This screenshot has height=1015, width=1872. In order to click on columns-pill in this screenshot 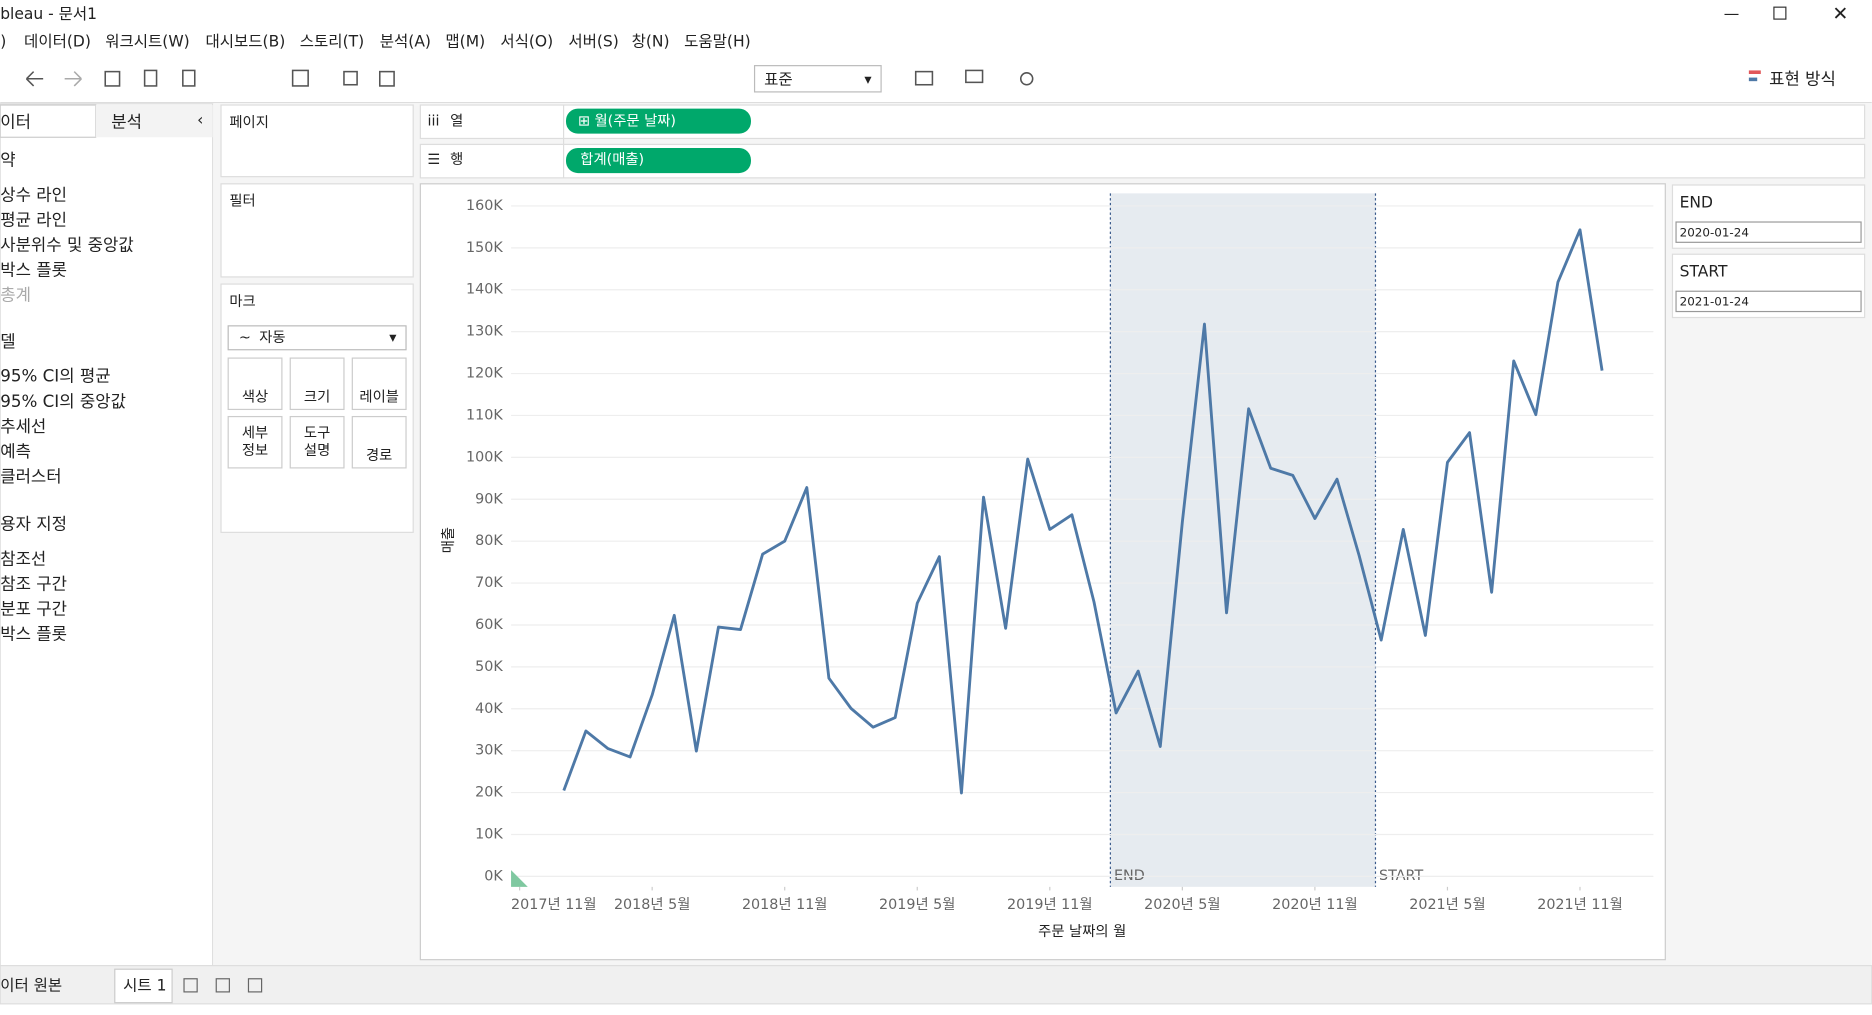, I will do `click(658, 121)`.